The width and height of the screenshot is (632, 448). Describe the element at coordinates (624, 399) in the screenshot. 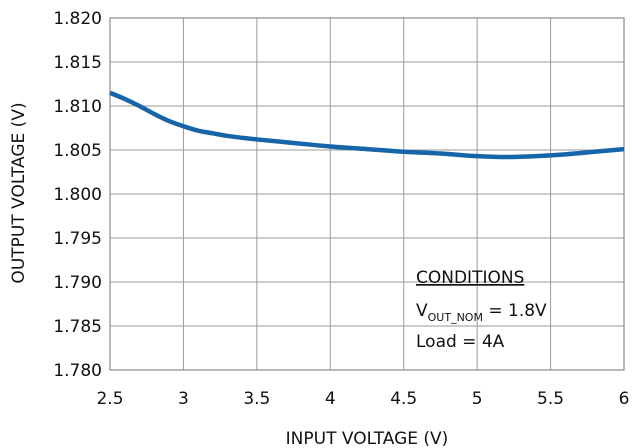

I see `x-tick-label: 6` at that location.